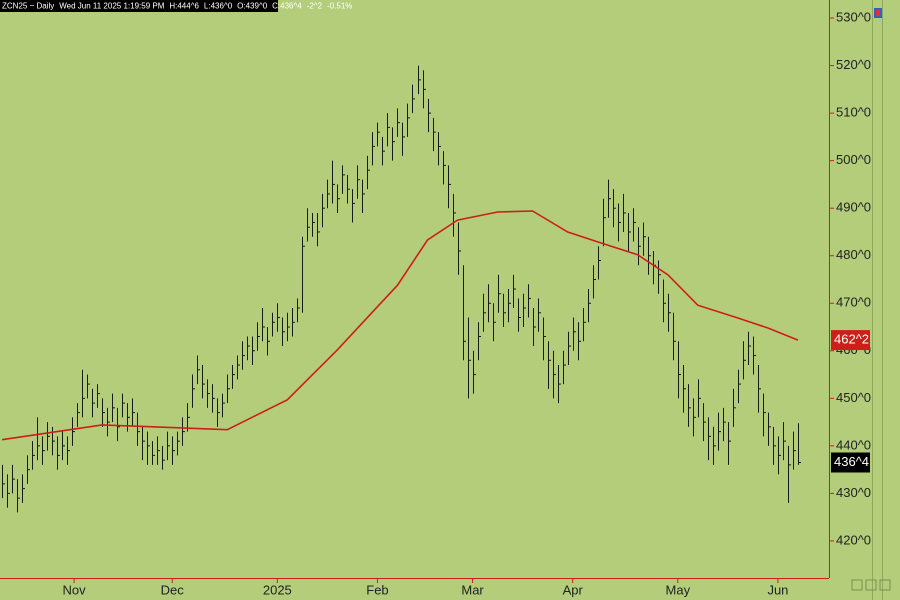 The width and height of the screenshot is (900, 600). What do you see at coordinates (853, 254) in the screenshot?
I see `y-tick-label: 480^0` at bounding box center [853, 254].